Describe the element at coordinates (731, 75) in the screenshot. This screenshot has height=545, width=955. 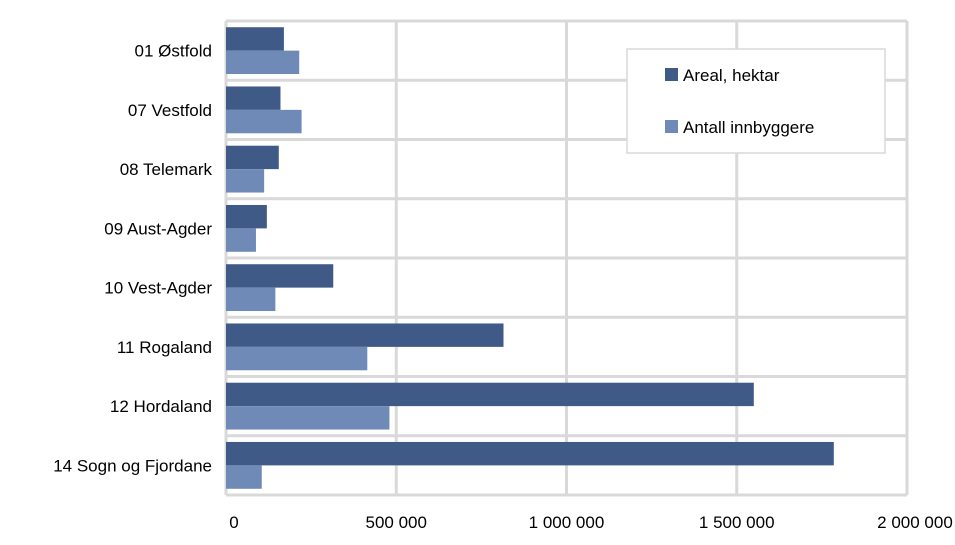
I see `legend-label: Areal, hektar` at that location.